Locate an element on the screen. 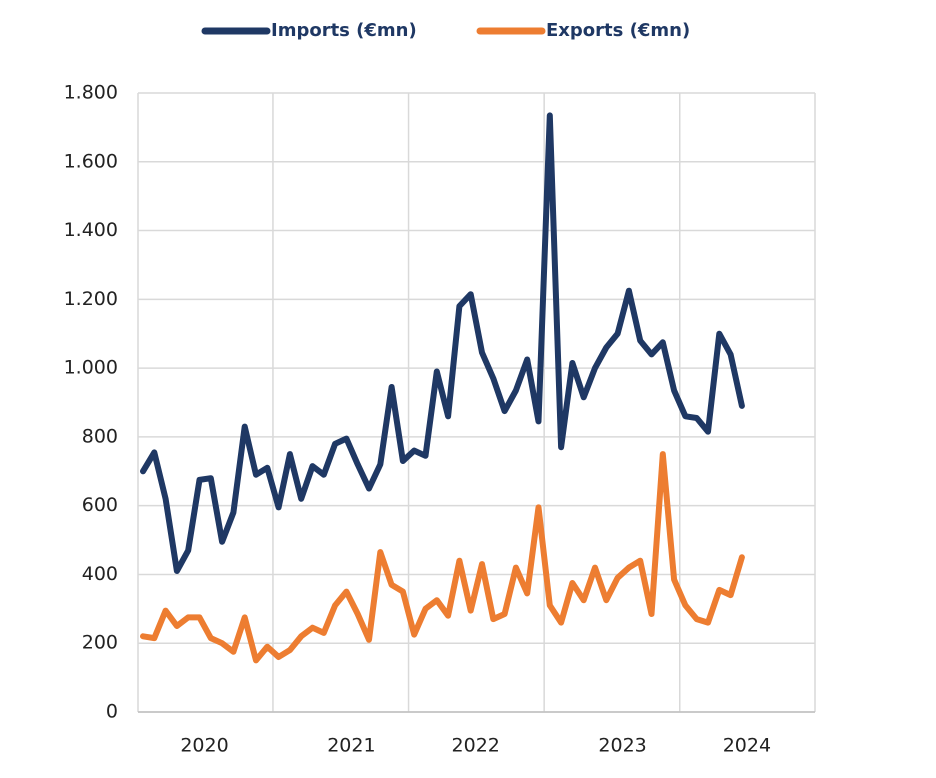 The width and height of the screenshot is (936, 778). y-tick-label: 1.400 is located at coordinates (91, 230).